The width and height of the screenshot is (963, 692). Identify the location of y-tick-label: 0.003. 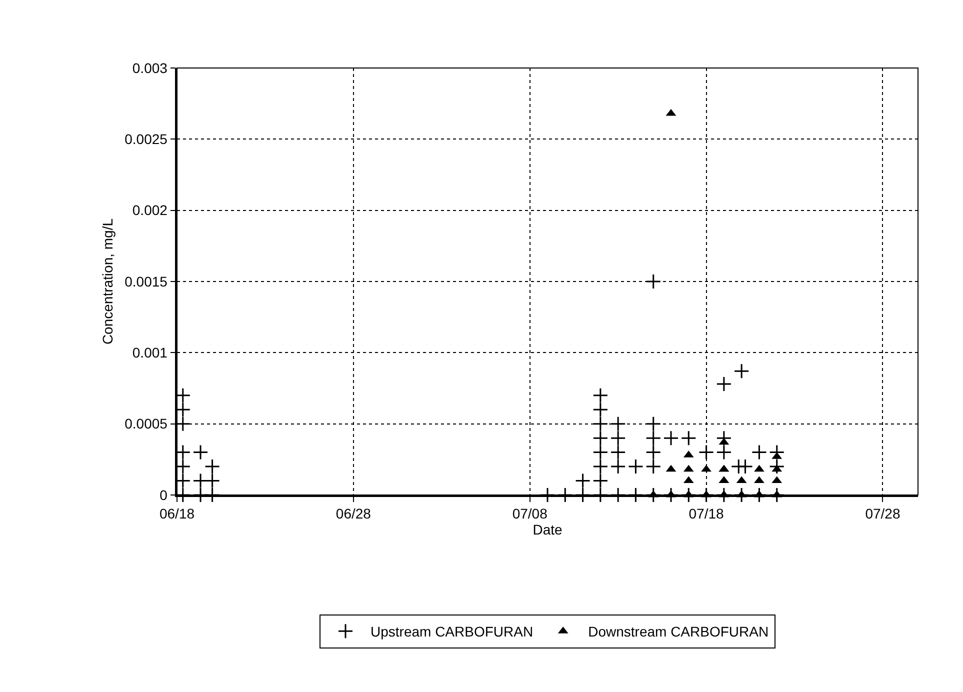
(150, 68).